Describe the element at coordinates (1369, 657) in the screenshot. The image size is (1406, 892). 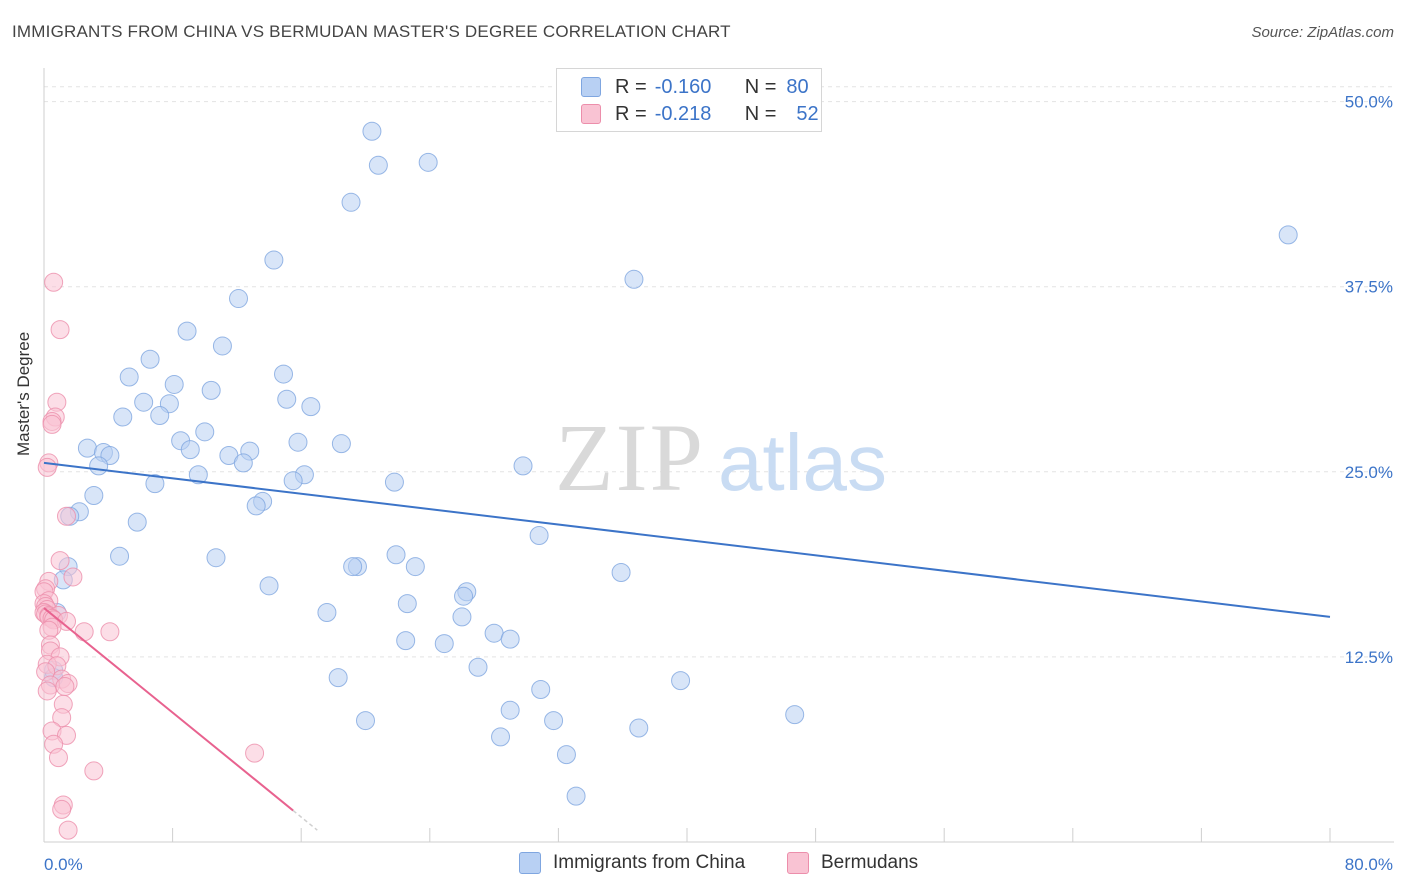
I see `y-tick-label: 12.5%` at that location.